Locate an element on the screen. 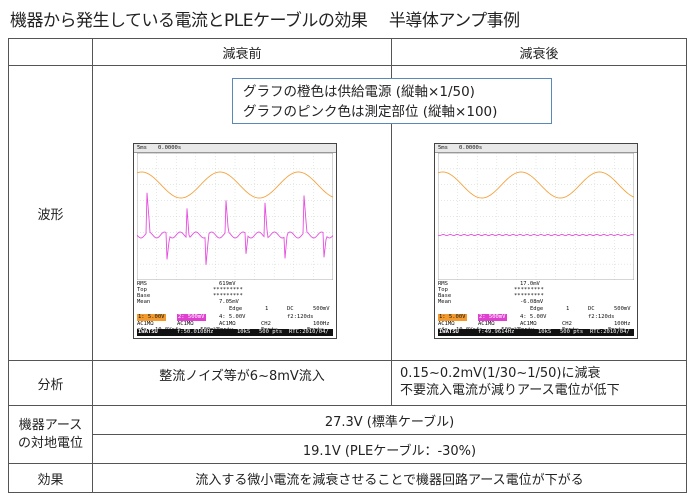  legend-note-line1: グラフの橙色は供給電源 (縦軸×1/50) is located at coordinates (359, 92).